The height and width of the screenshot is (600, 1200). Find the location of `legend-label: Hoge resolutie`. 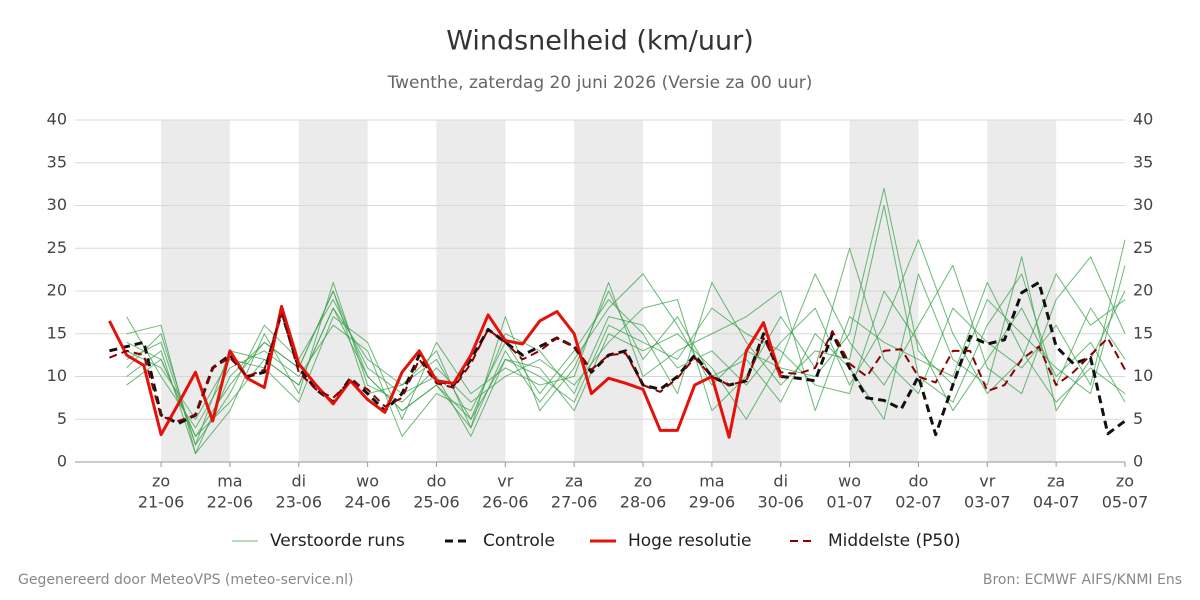

legend-label: Hoge resolutie is located at coordinates (690, 541).